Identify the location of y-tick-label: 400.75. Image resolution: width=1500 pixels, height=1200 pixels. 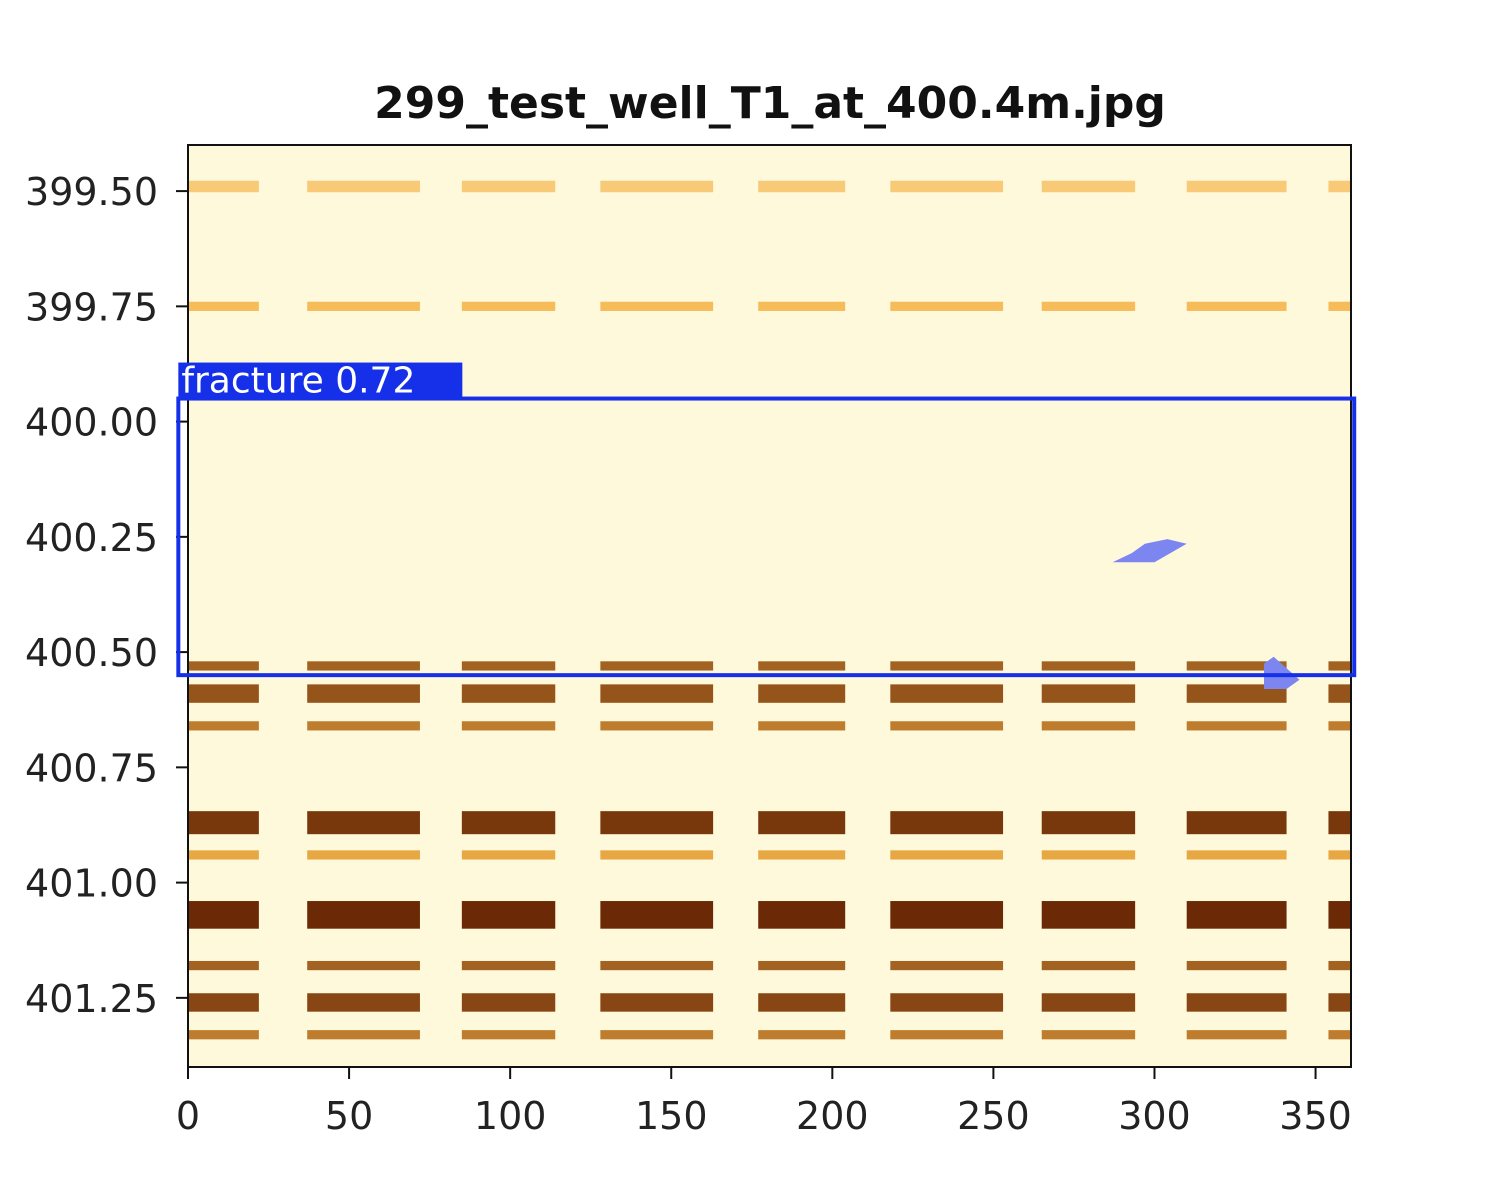
(91, 768).